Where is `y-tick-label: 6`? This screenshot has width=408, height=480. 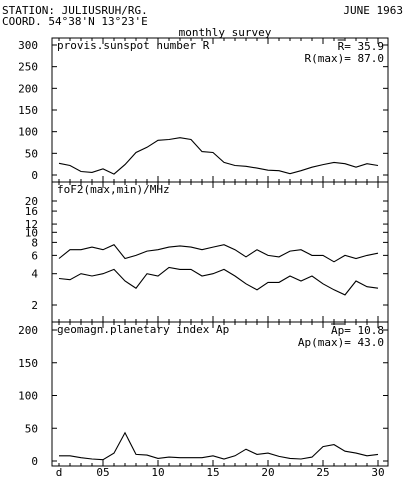 y-tick-label: 6 is located at coordinates (34, 255).